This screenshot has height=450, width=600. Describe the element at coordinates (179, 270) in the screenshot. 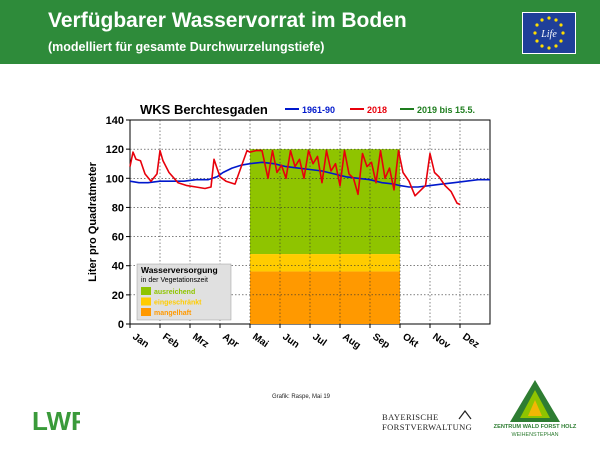

I see `veg-box-title: Wasserversorgung` at that location.